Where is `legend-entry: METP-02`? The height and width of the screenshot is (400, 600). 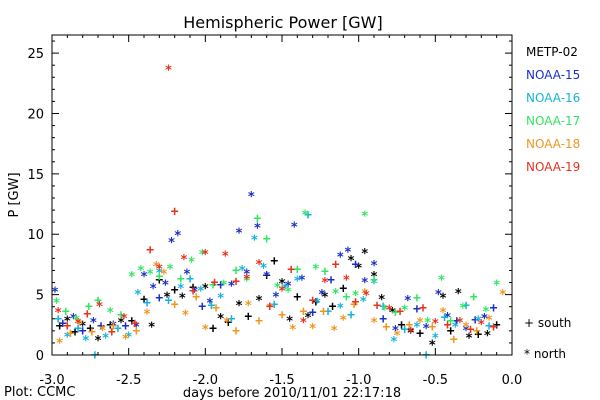 legend-entry: METP-02 is located at coordinates (552, 52).